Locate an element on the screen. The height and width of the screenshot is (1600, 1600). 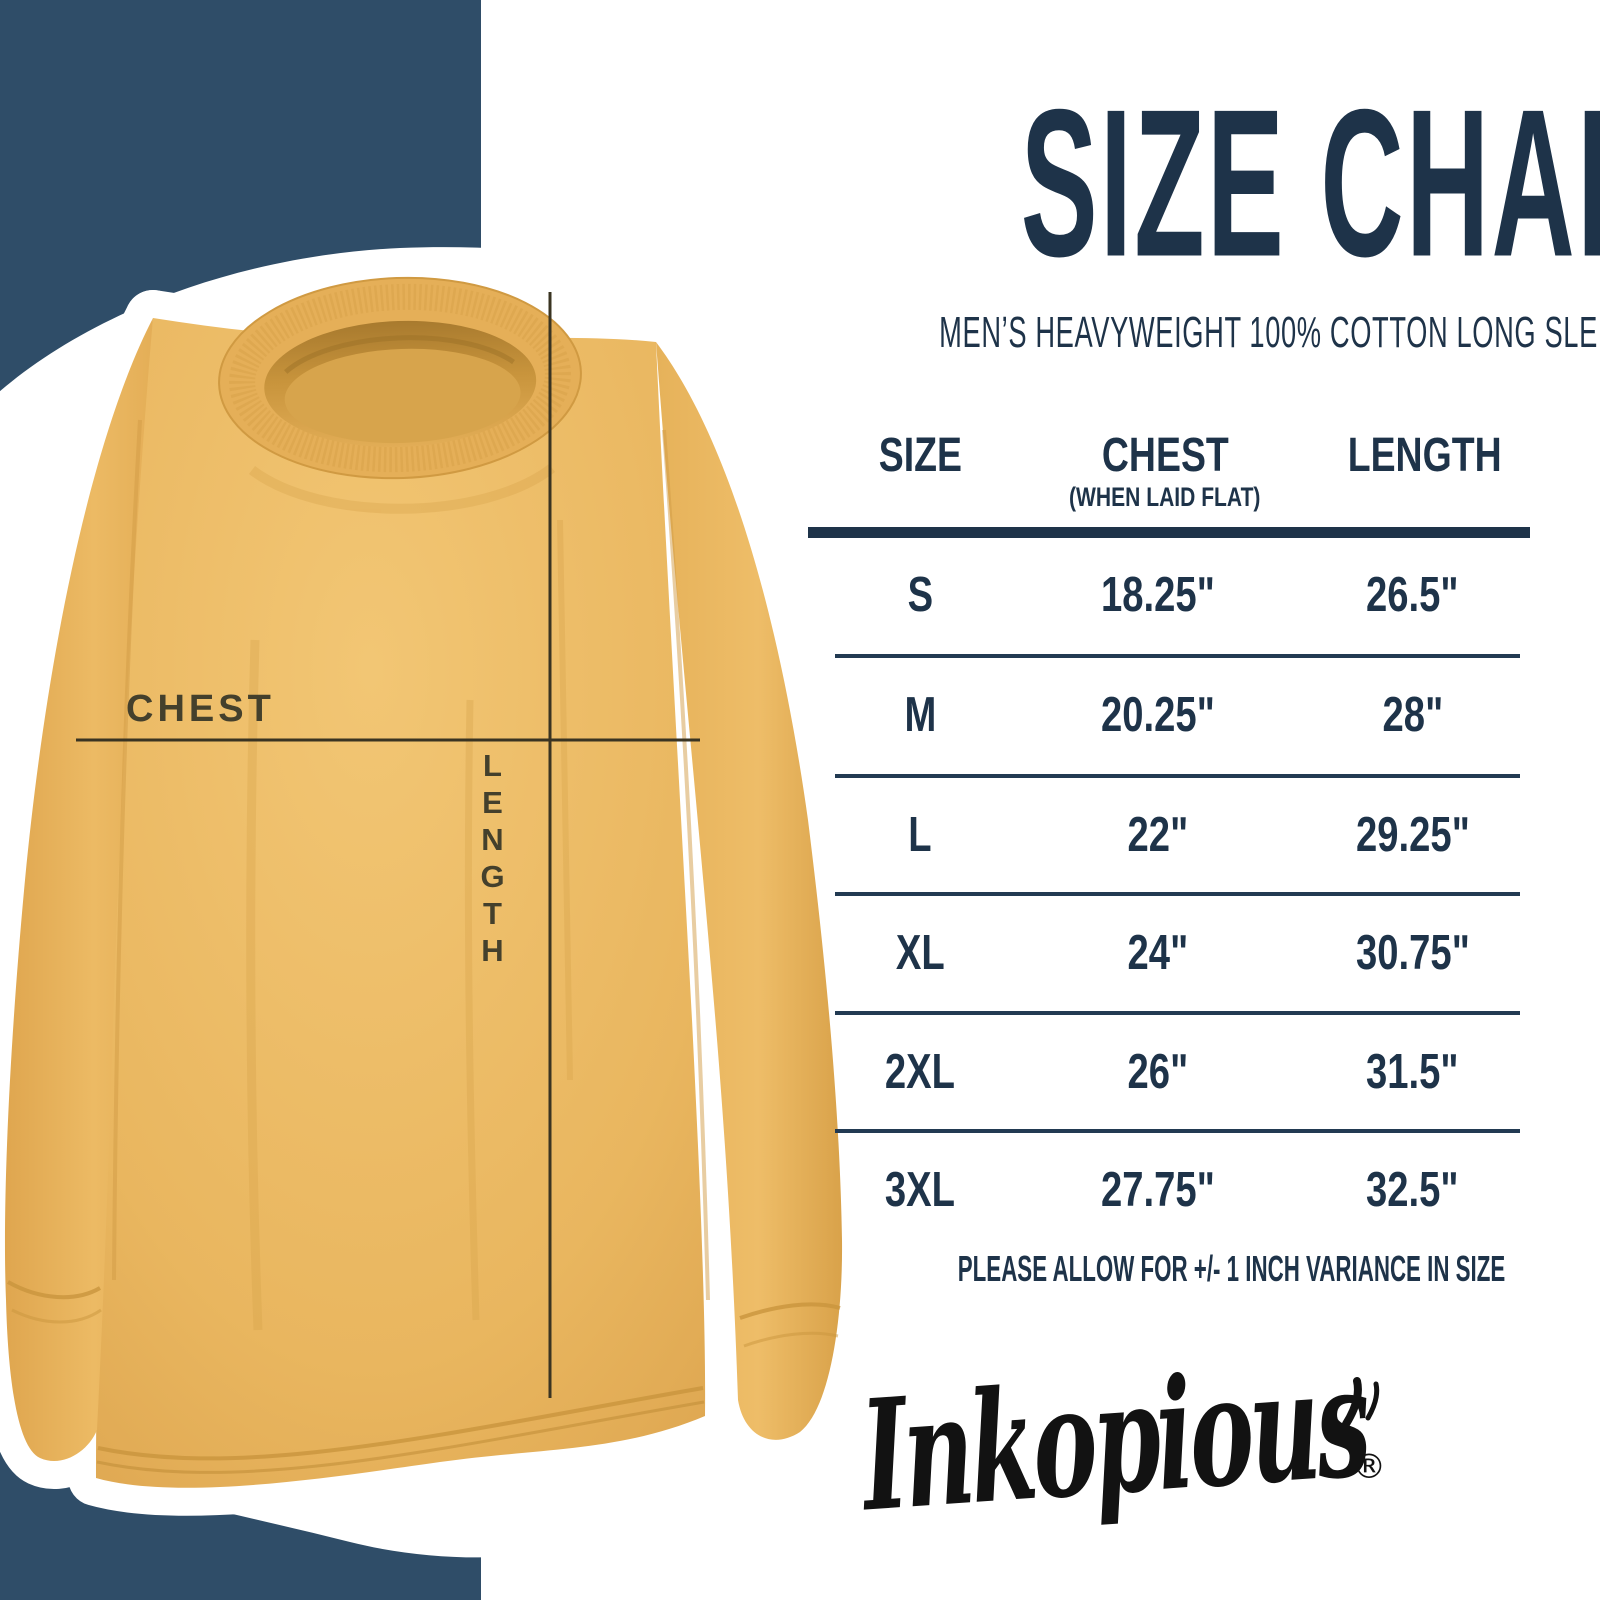
length-label: LENGTH is located at coordinates (492, 859).